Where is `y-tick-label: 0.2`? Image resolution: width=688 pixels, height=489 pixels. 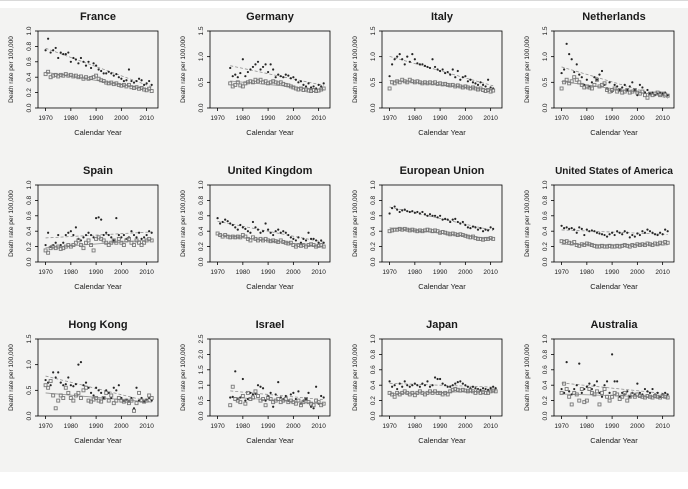 y-tick-label: 0.2 is located at coordinates (29, 92).